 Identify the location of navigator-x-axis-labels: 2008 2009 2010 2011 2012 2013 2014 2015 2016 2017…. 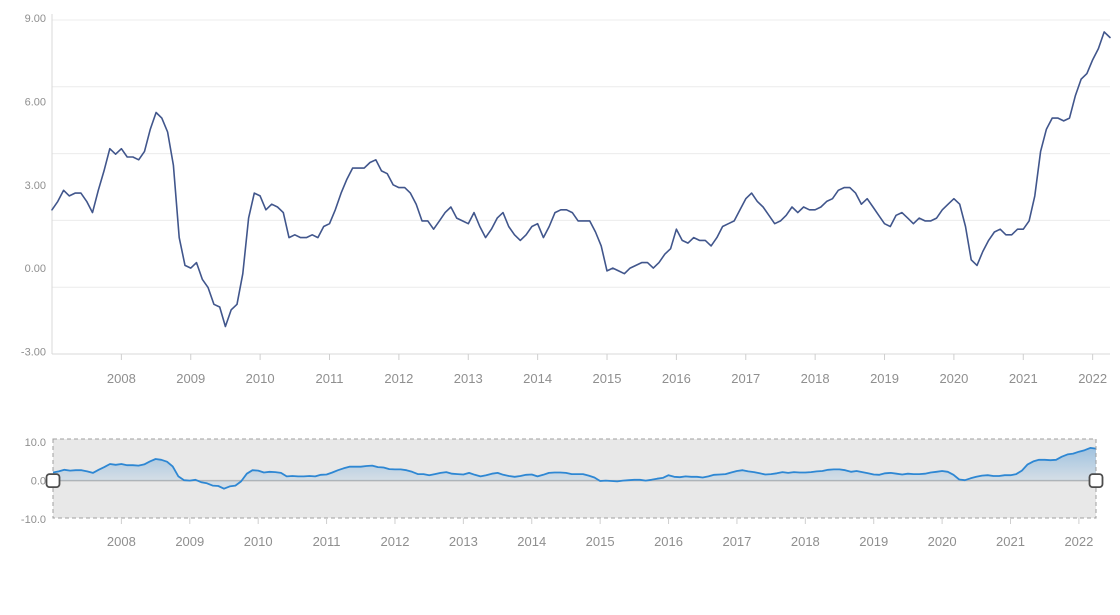
(600, 533).